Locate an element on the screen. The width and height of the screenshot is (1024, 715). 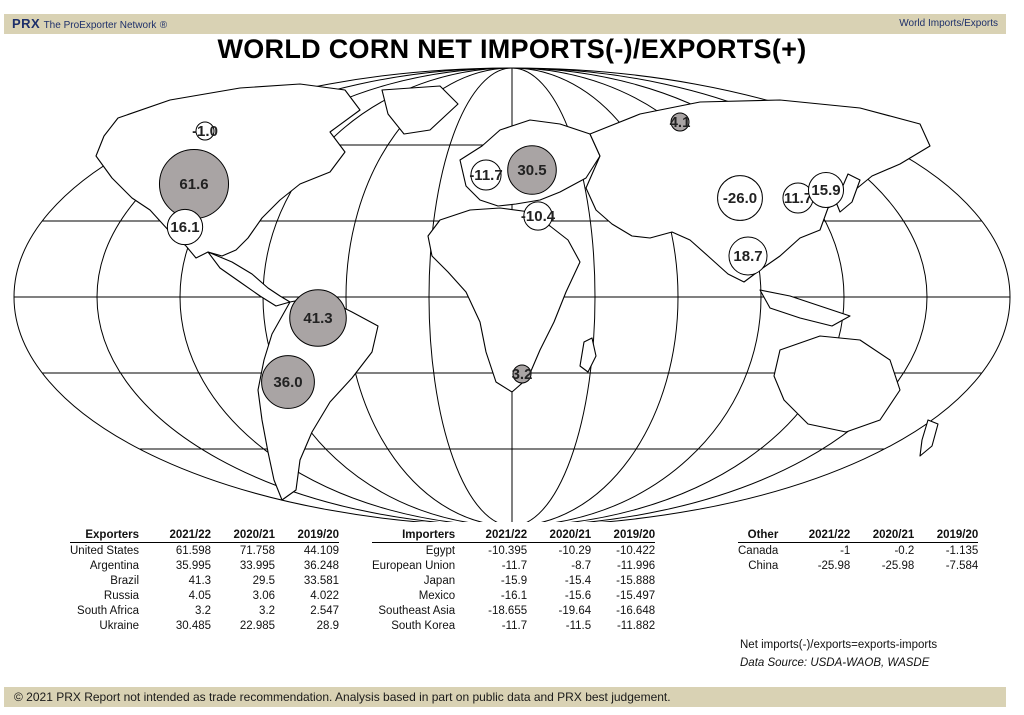
country-name: Egypt is located at coordinates (440, 550).